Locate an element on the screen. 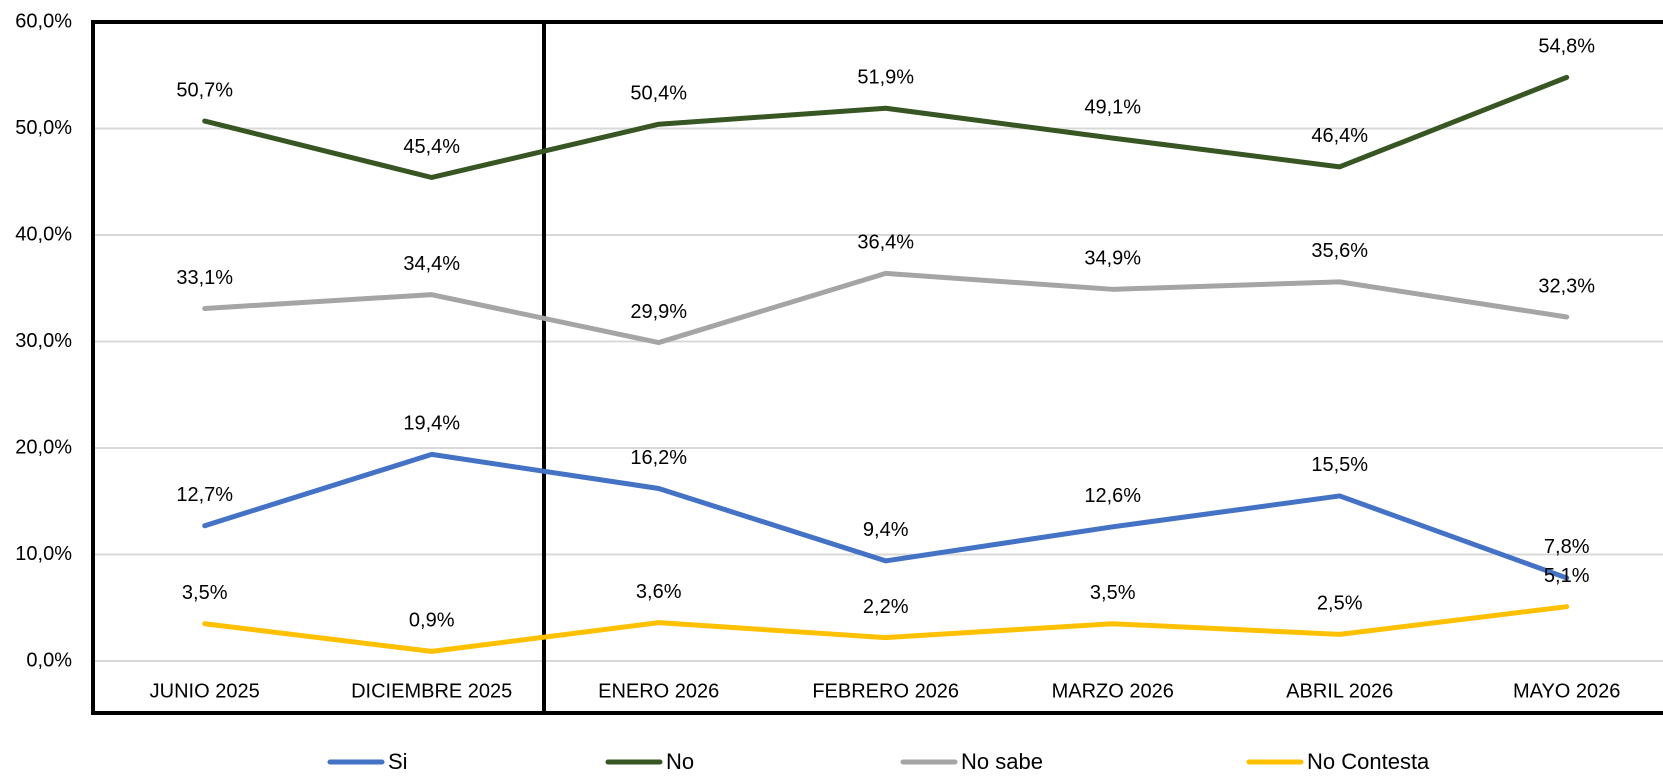  x-tick-label: MAYO 2026 is located at coordinates (1566, 691).